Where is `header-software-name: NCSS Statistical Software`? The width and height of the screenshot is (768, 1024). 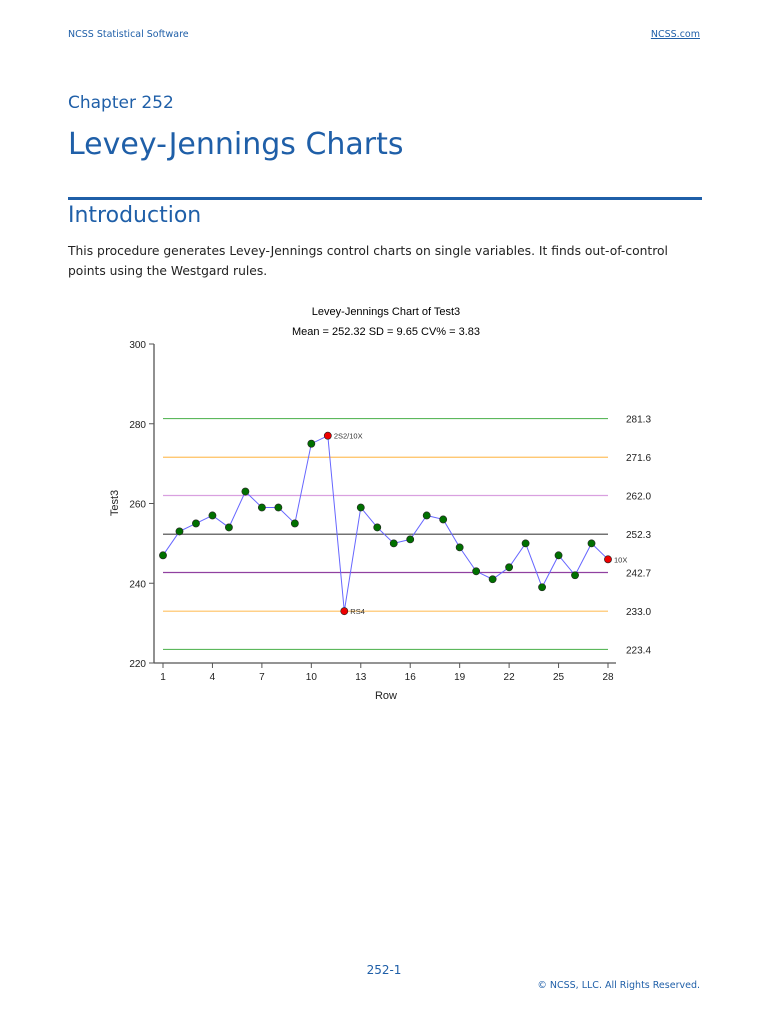
header-software-name: NCSS Statistical Software is located at coordinates (128, 34).